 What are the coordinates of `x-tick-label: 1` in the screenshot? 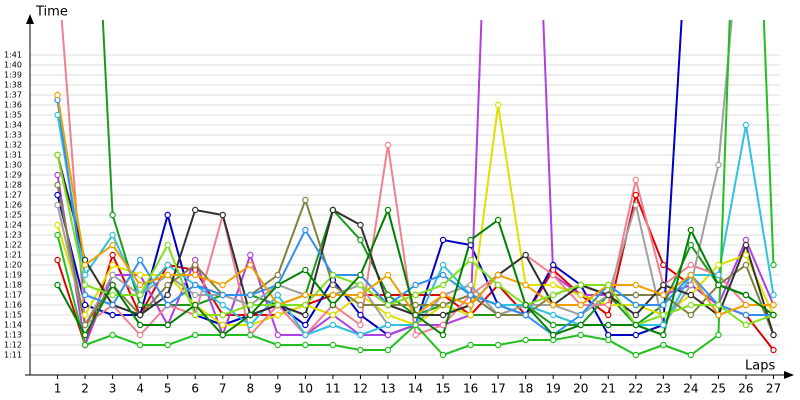 It's located at (58, 389).